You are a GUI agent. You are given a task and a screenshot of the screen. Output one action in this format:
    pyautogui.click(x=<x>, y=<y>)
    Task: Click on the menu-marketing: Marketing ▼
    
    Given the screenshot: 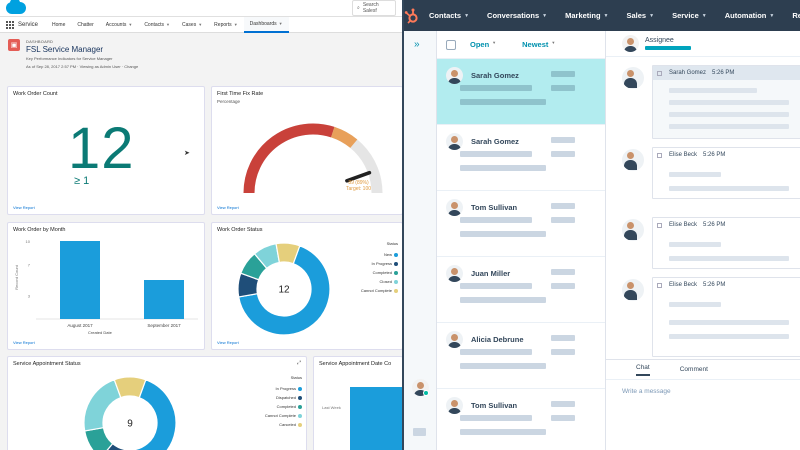 What is the action you would take?
    pyautogui.click(x=586, y=15)
    